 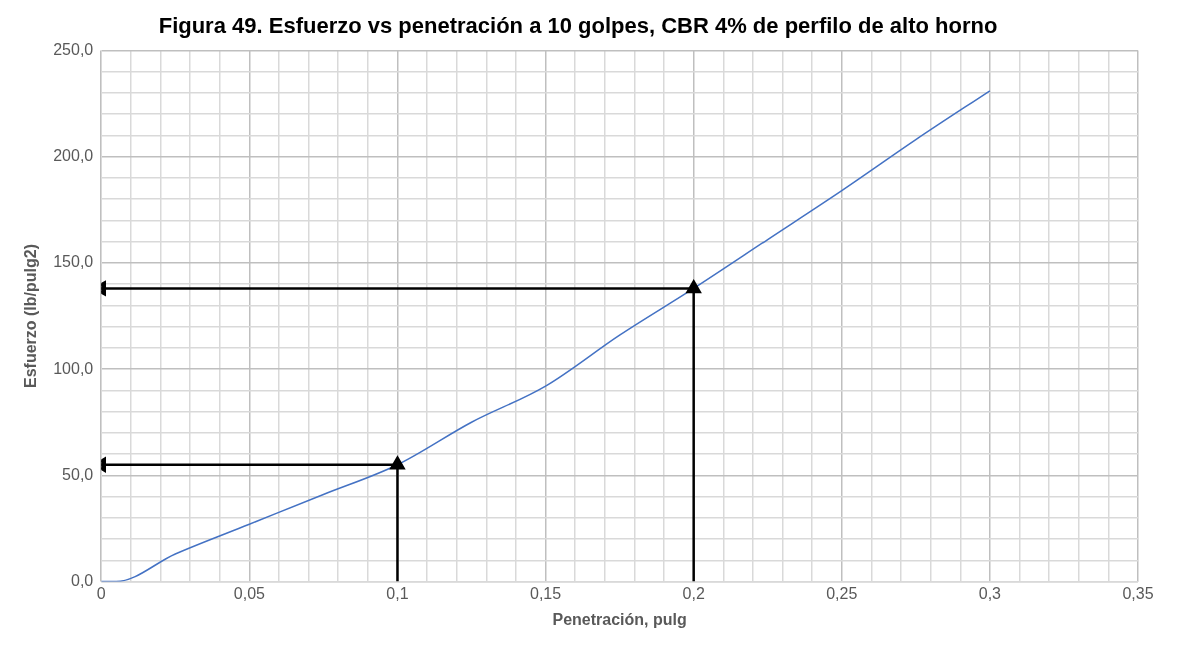 What do you see at coordinates (73, 156) in the screenshot?
I see `y-tick-label: 200,0` at bounding box center [73, 156].